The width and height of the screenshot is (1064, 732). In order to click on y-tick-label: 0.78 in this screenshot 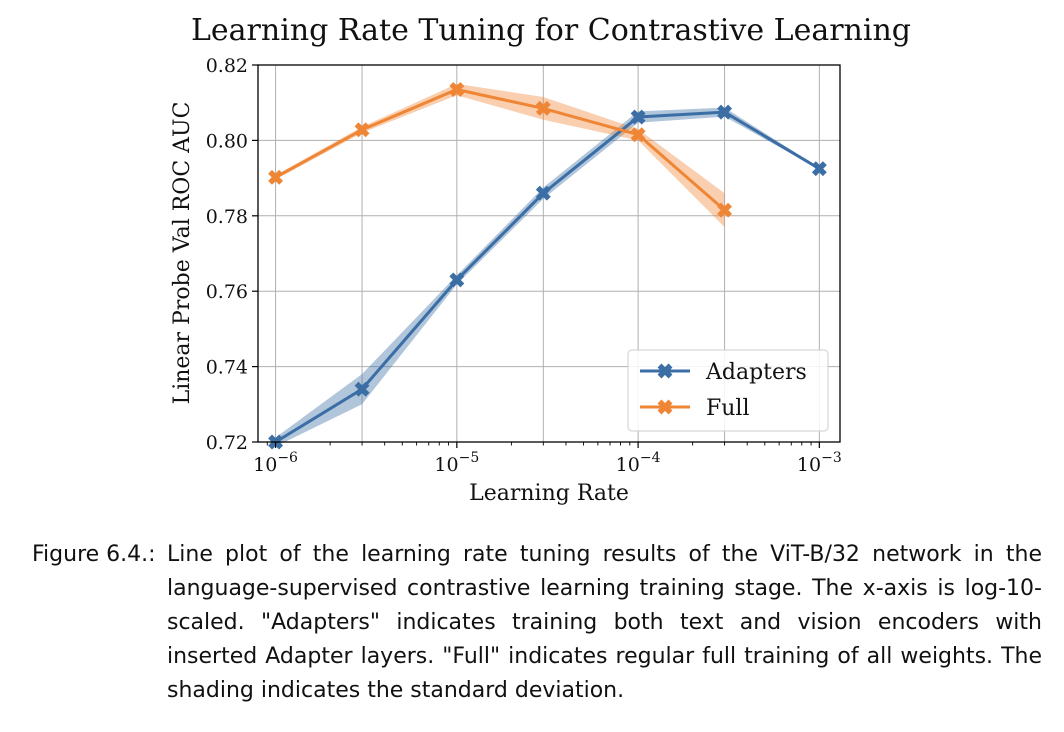, I will do `click(227, 217)`.